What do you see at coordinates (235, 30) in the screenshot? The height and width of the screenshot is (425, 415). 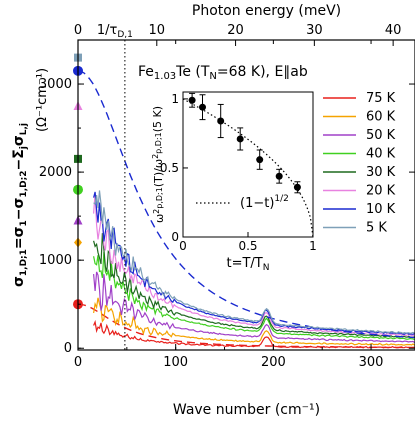 I see `top-tick-label: 20` at bounding box center [235, 30].